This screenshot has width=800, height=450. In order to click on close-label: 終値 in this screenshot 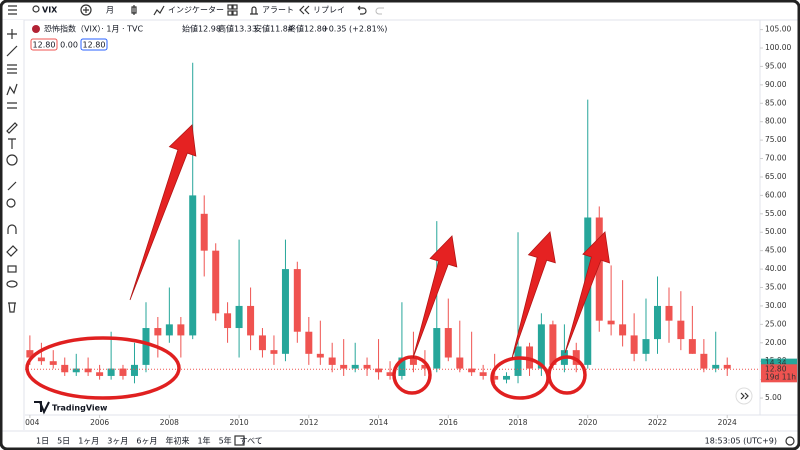, I will do `click(296, 29)`.